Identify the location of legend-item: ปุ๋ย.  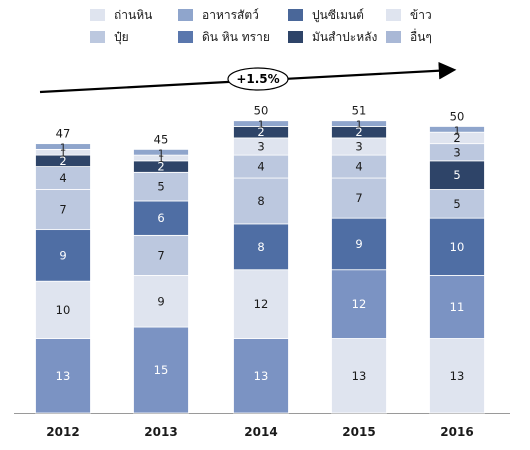
(109, 37).